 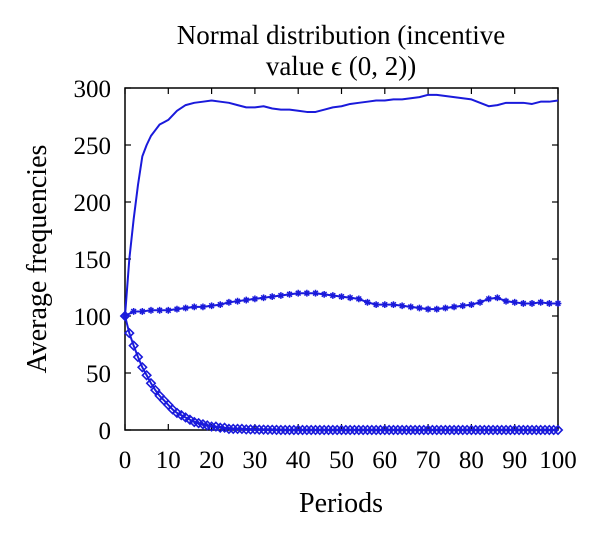 I want to click on y-tick-label: 150, so click(x=93, y=260).